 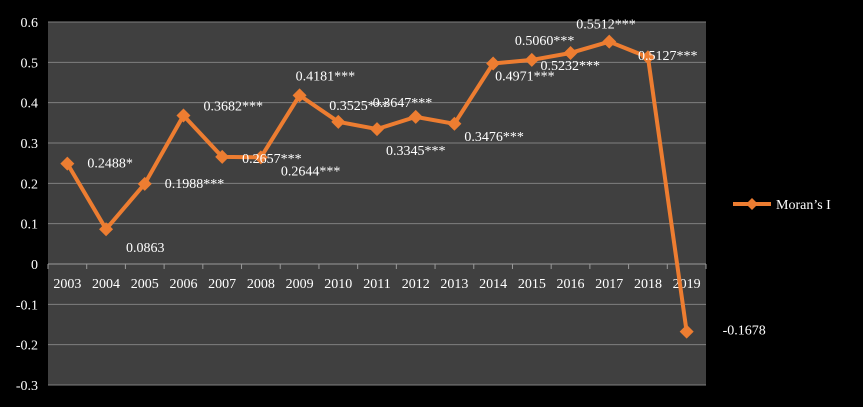 What do you see at coordinates (27, 346) in the screenshot?
I see `y-tick-label: -0.2` at bounding box center [27, 346].